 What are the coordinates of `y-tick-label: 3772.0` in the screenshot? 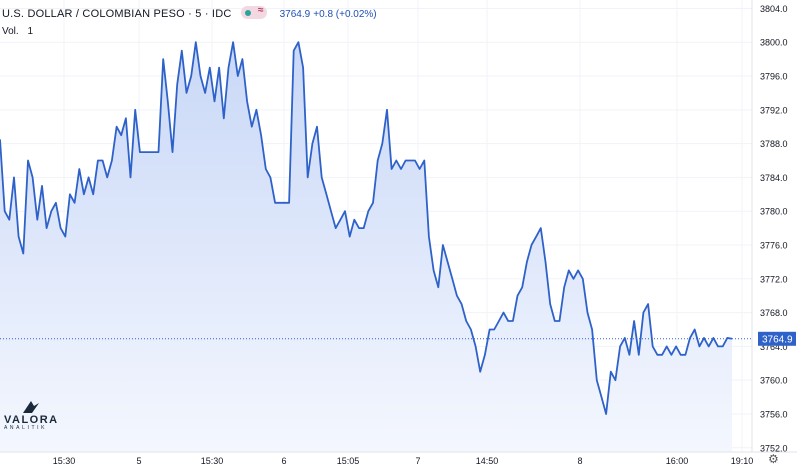 It's located at (774, 279).